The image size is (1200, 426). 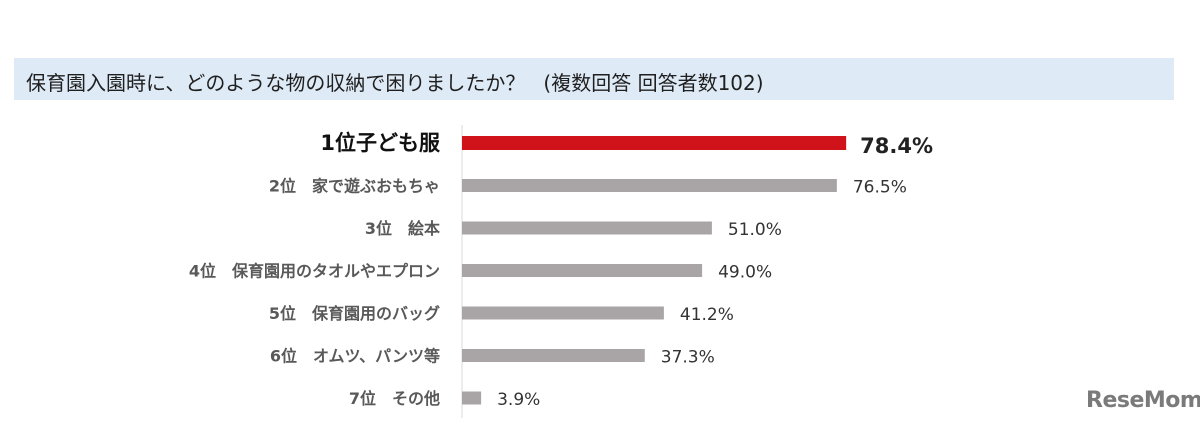 I want to click on title-band: 保育園入園時に、どのような物の収納で困りましたか？ (複数回答 回答者数102), so click(x=594, y=79).